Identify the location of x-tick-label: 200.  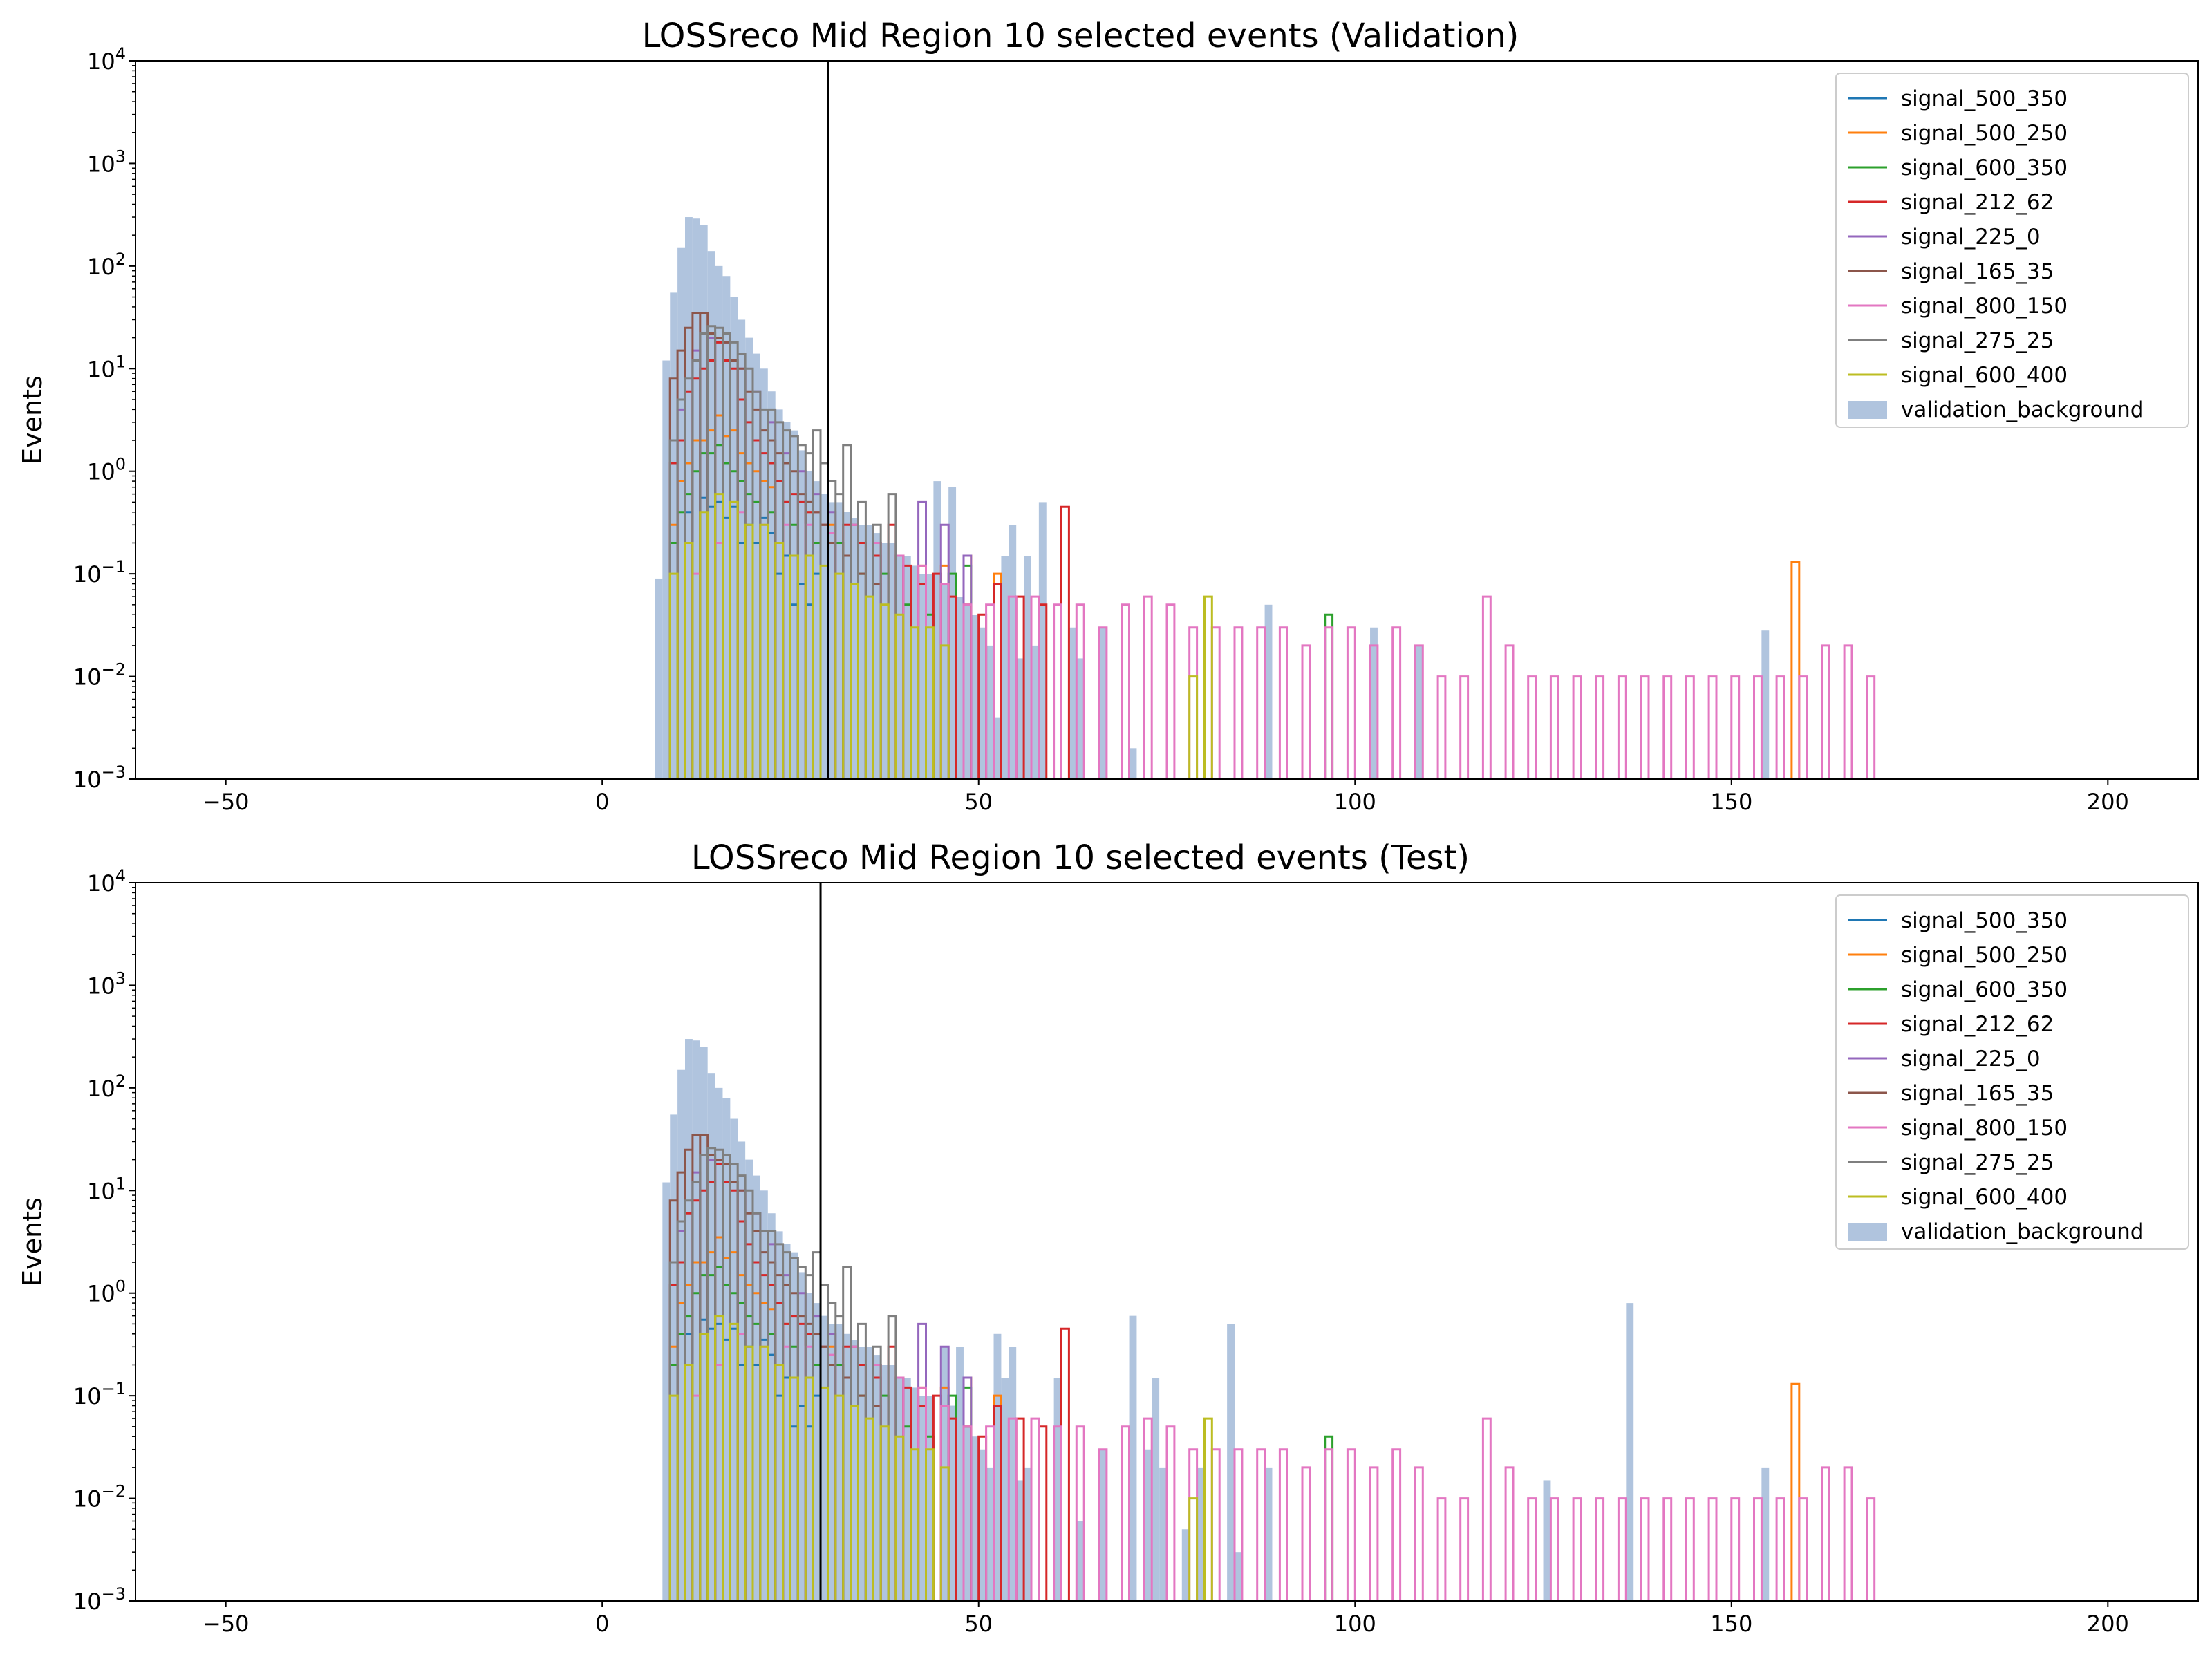
(2108, 1624).